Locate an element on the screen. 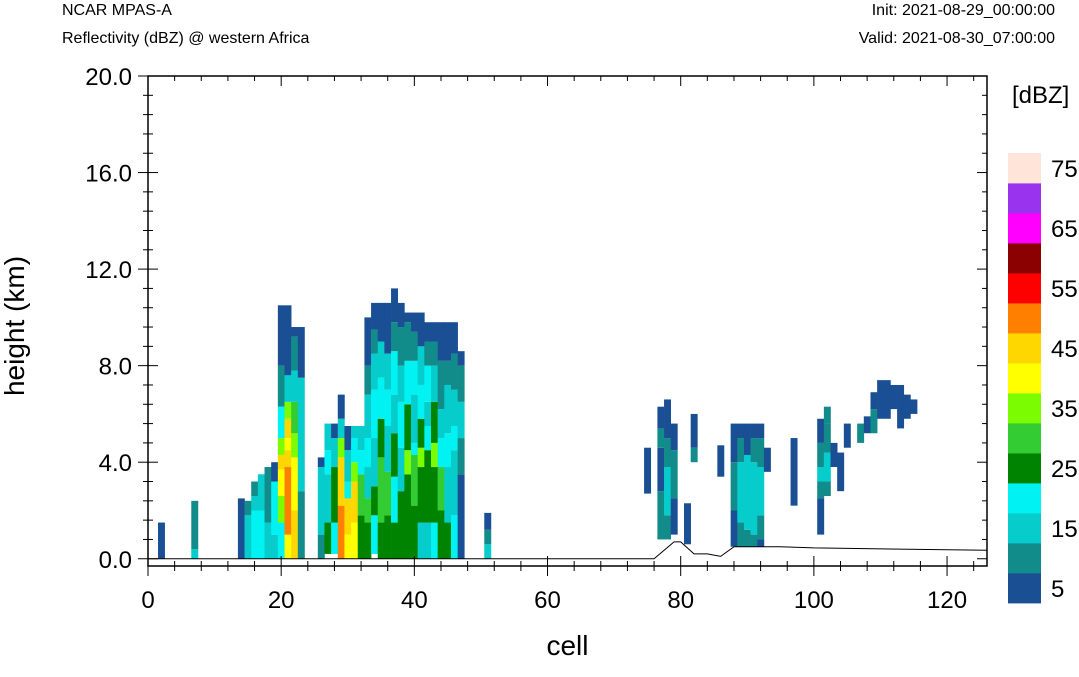  terrain-line is located at coordinates (568, 550).